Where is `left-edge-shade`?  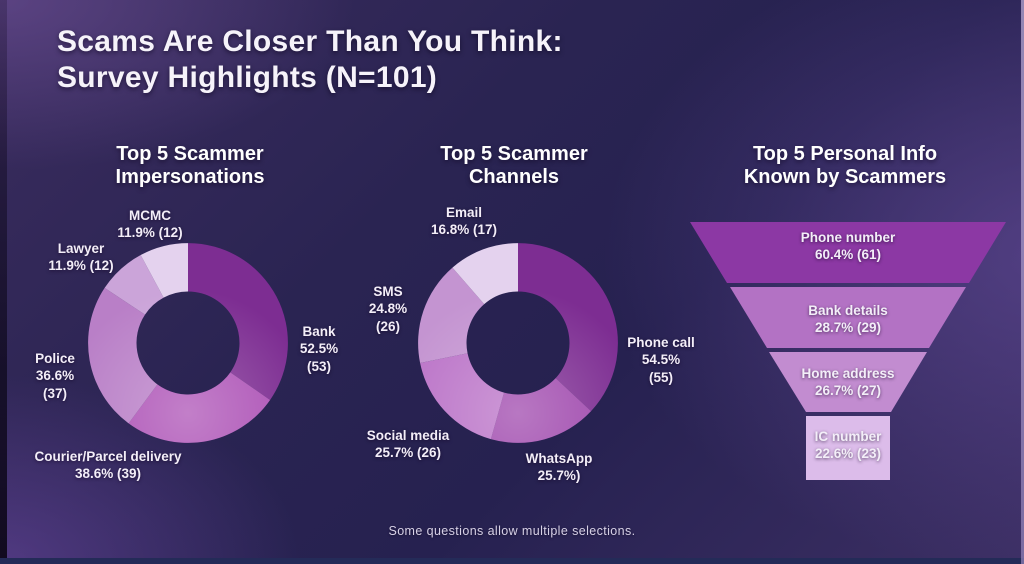 left-edge-shade is located at coordinates (3, 282).